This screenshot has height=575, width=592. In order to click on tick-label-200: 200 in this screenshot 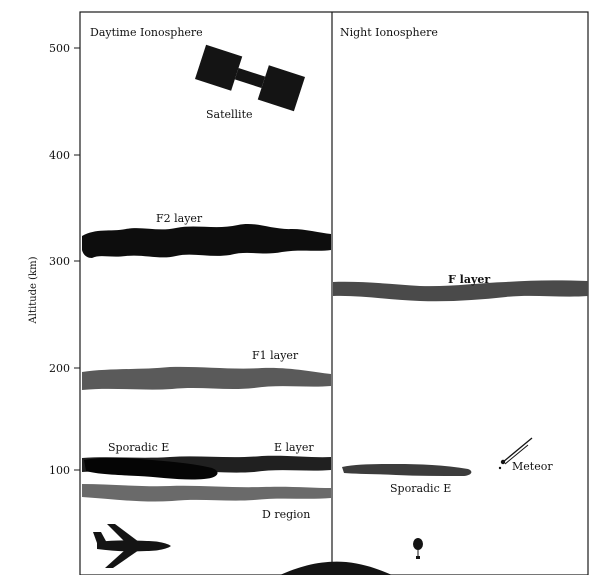, I will do `click(59, 368)`.